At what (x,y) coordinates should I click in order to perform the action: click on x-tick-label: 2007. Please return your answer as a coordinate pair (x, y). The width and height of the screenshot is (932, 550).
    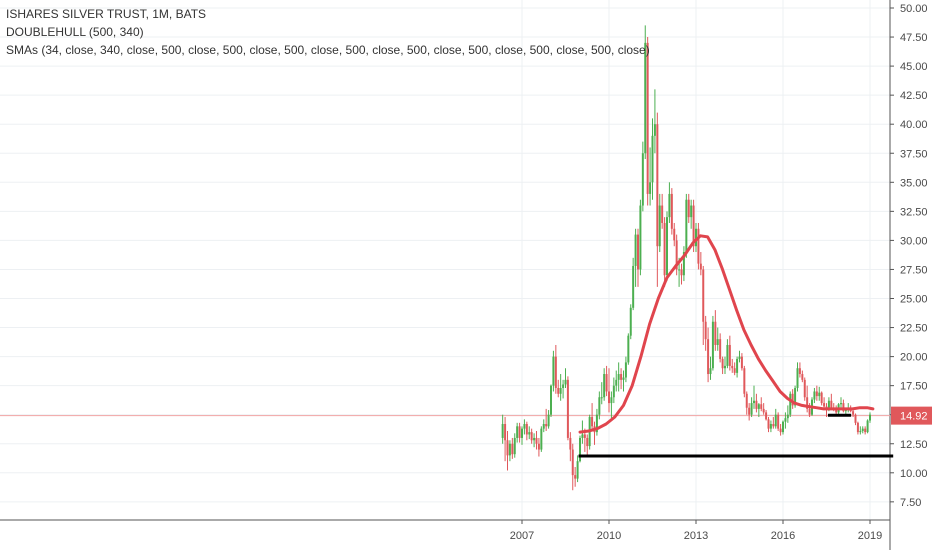
    Looking at the image, I should click on (522, 536).